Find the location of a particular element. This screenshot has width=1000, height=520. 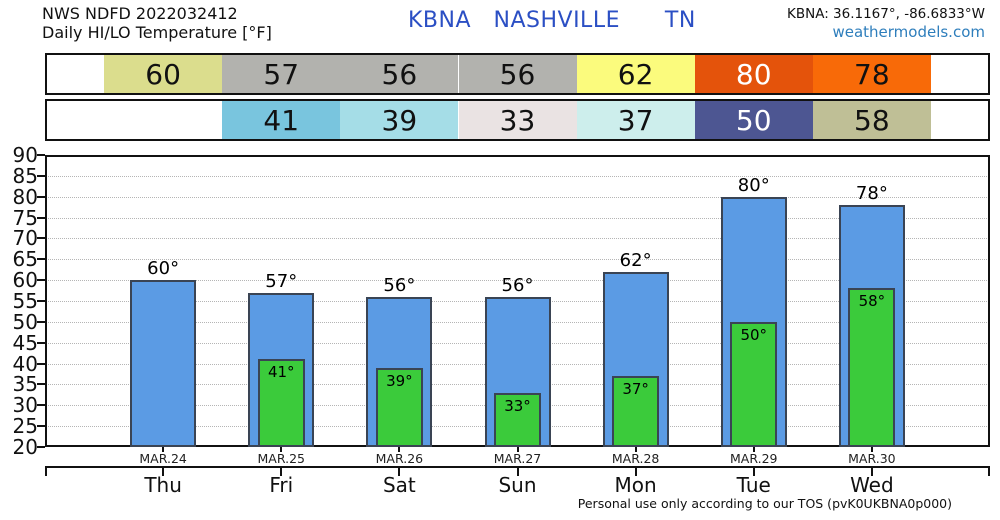

day-tick-fri is located at coordinates (281, 471).